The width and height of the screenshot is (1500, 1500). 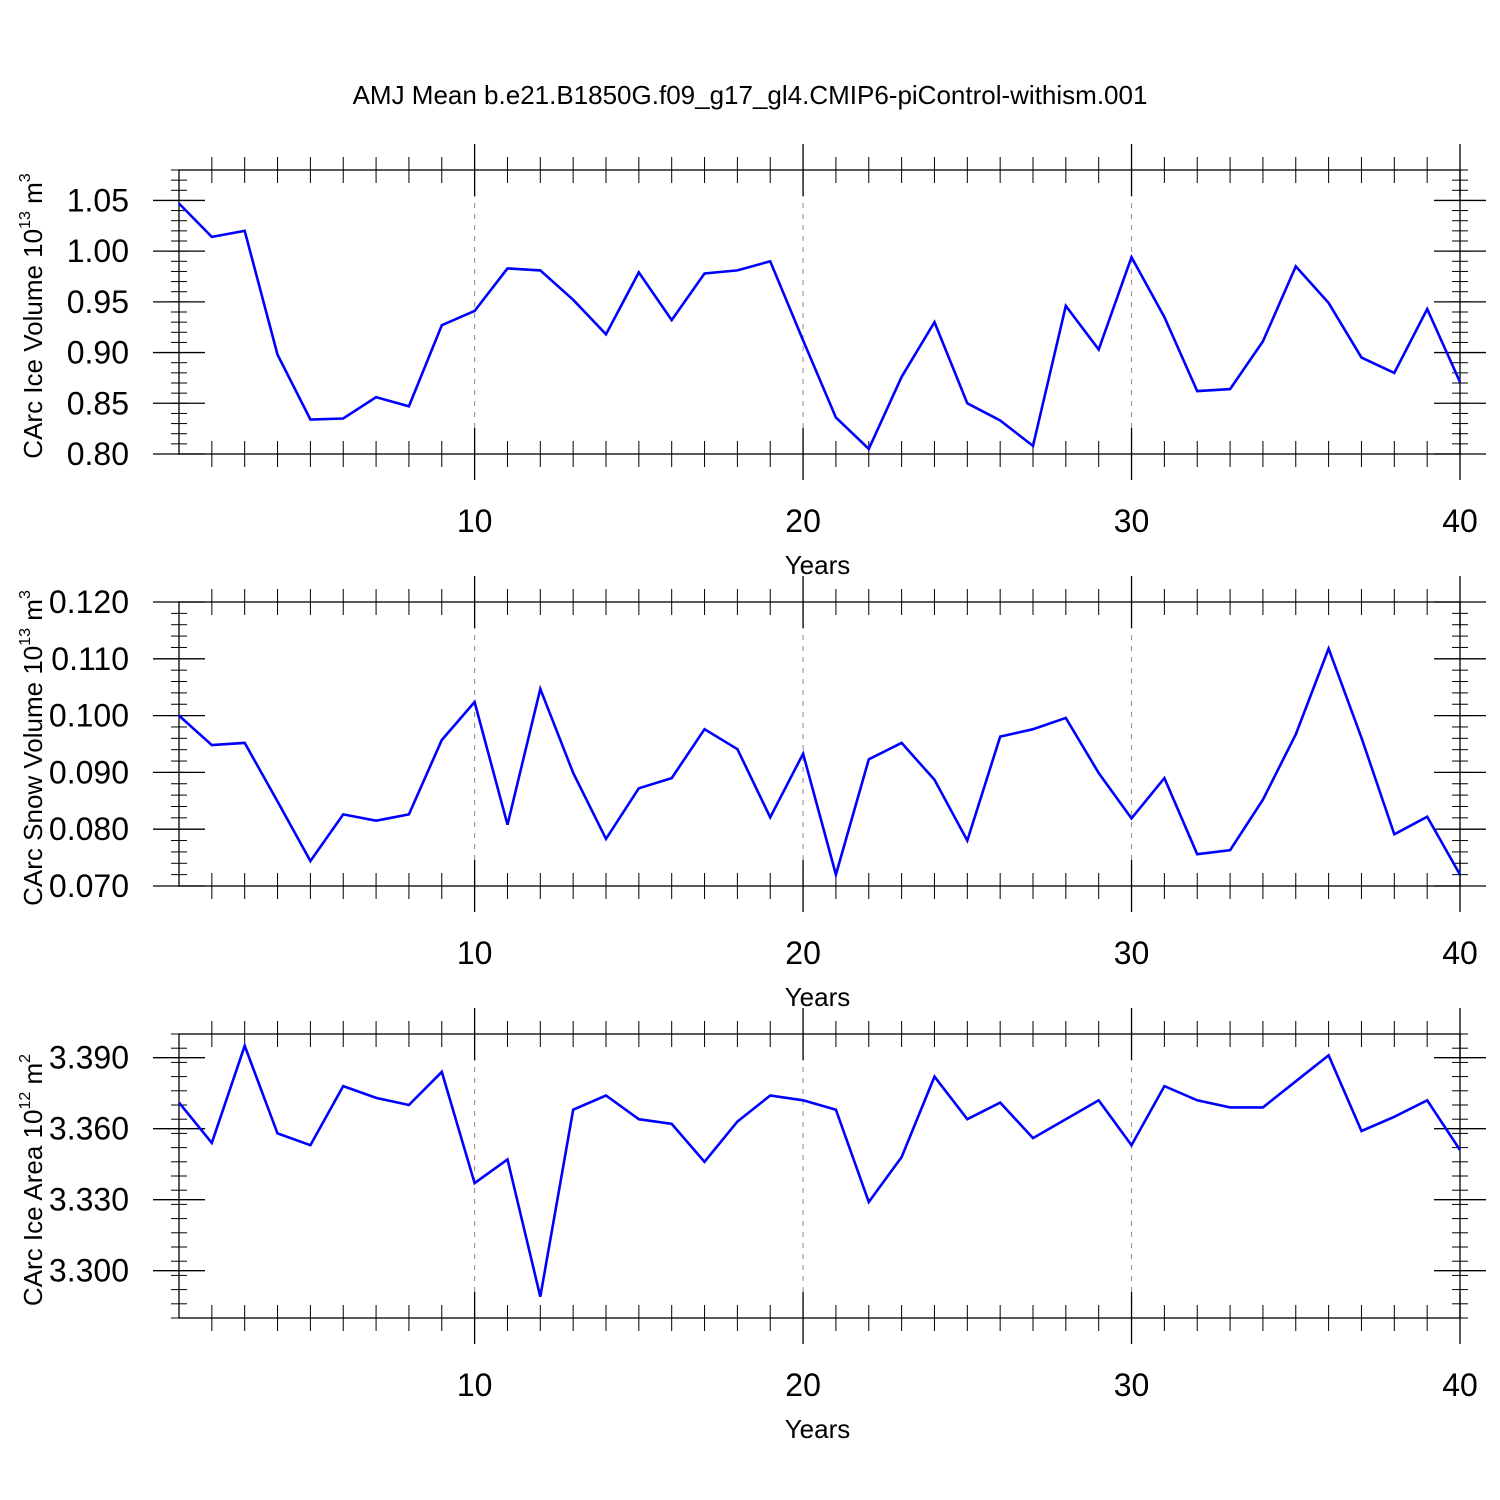 What do you see at coordinates (89, 1129) in the screenshot?
I see `y-tick-label: 3.360` at bounding box center [89, 1129].